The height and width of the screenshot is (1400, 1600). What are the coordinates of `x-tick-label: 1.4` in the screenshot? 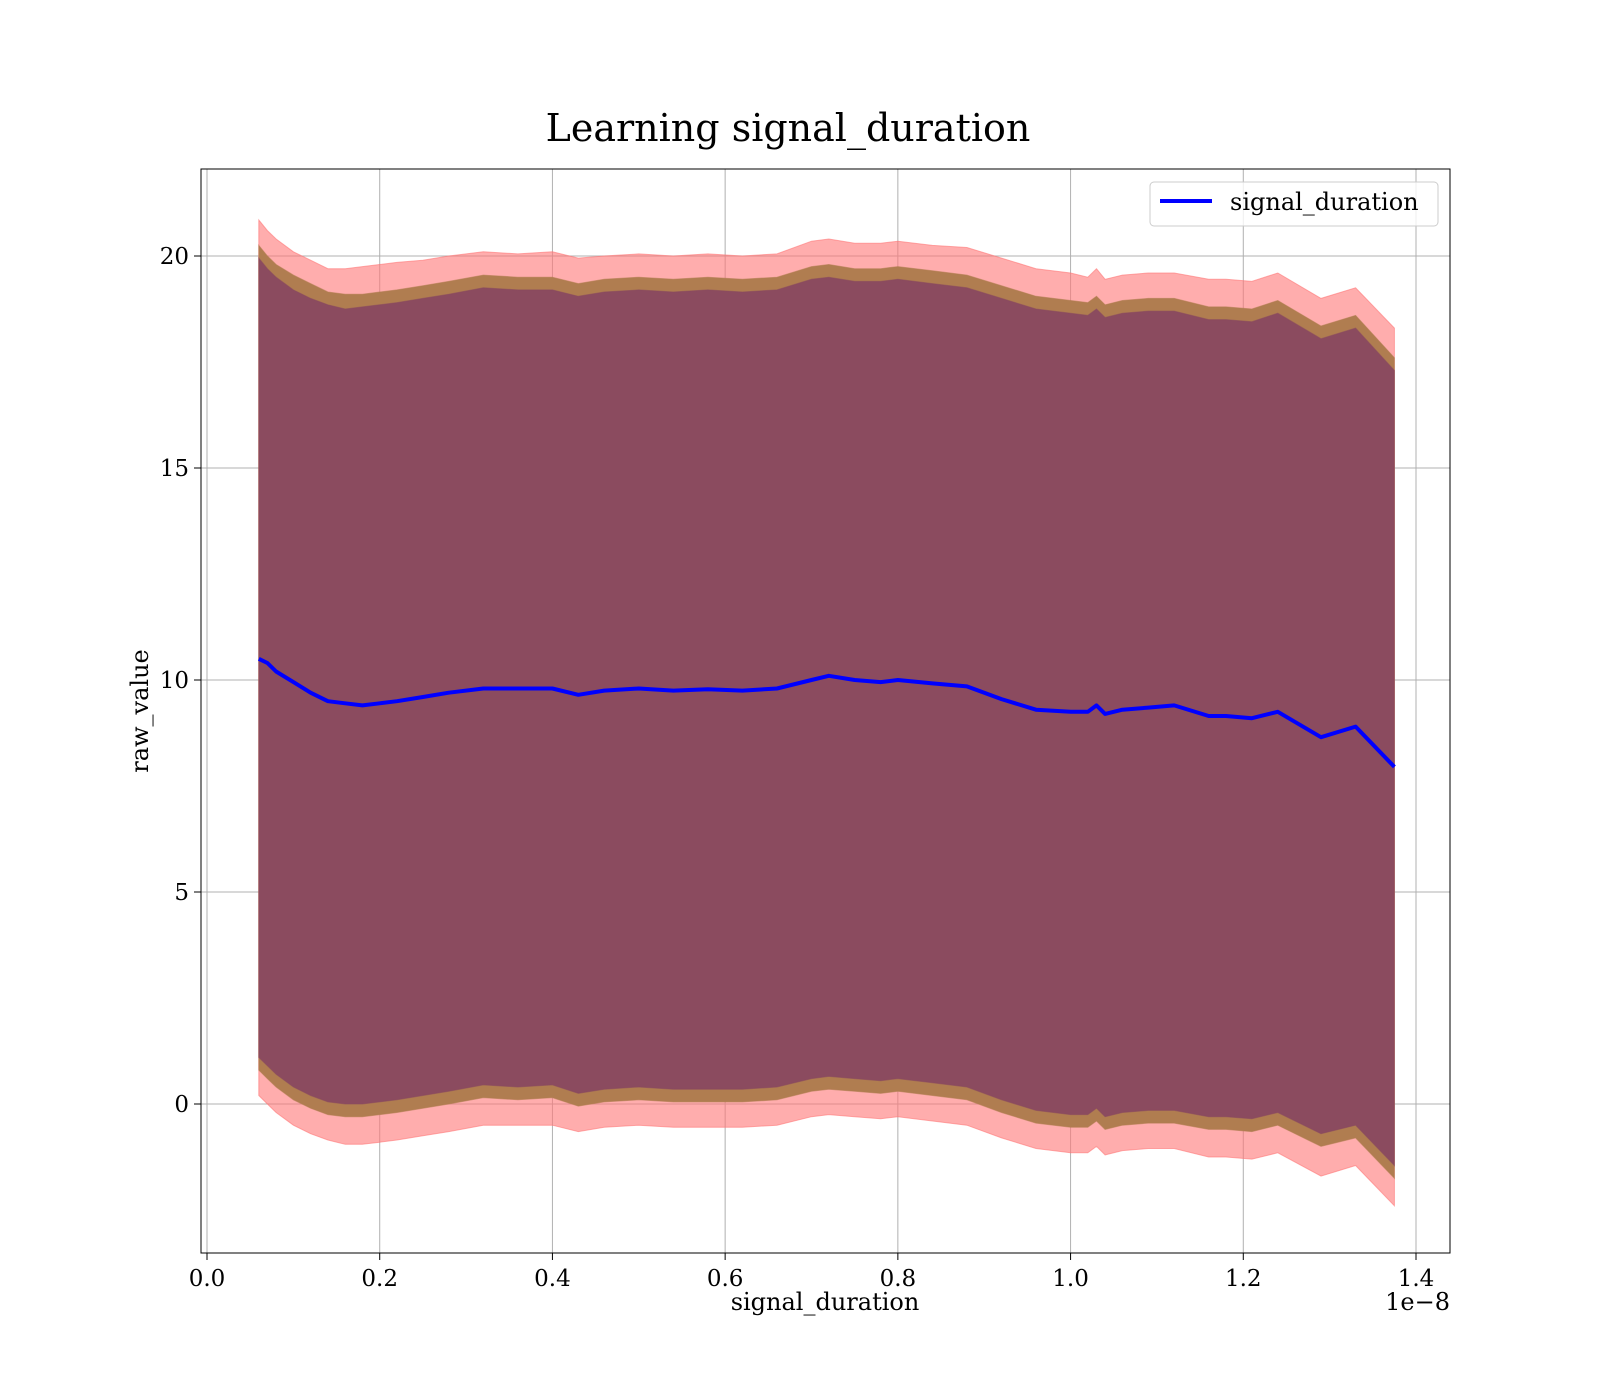 It's located at (1416, 1279).